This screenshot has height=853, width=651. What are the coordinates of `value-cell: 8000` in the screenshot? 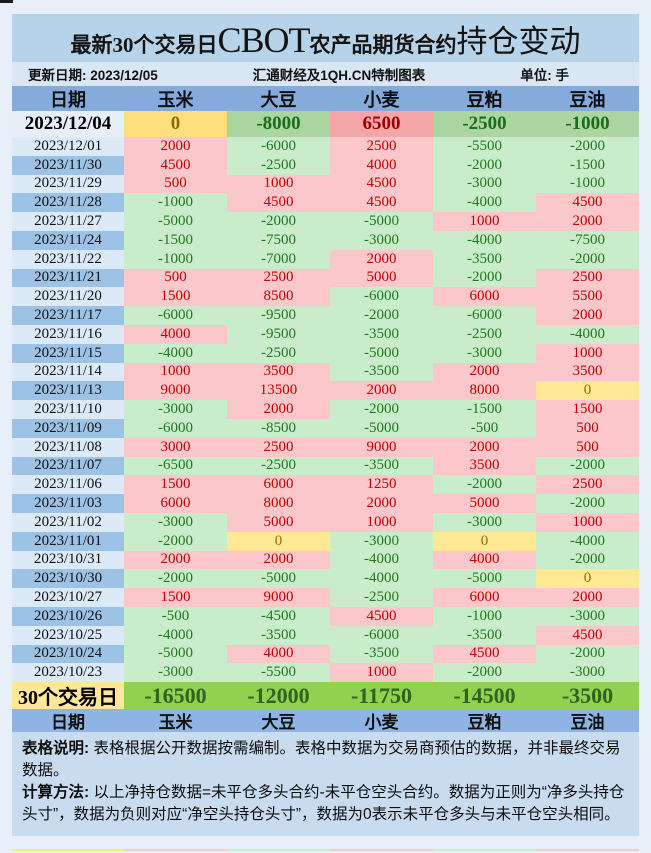 It's located at (484, 391).